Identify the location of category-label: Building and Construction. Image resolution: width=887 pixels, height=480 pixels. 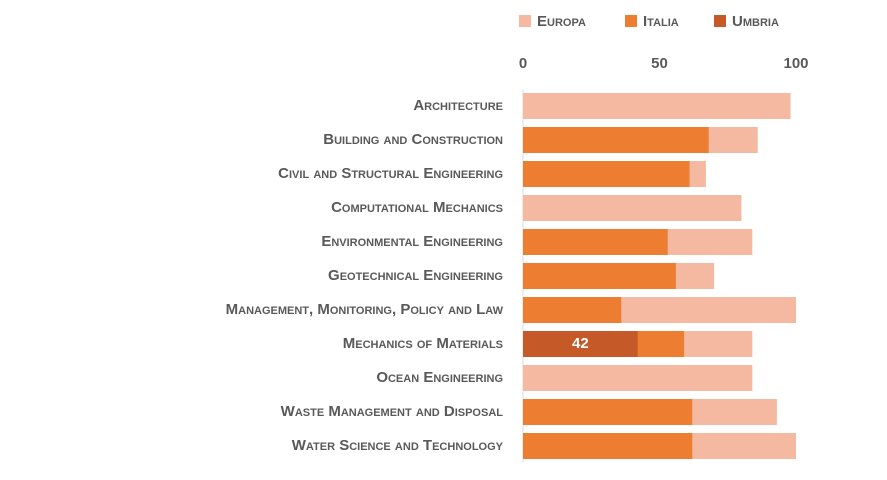
(413, 139).